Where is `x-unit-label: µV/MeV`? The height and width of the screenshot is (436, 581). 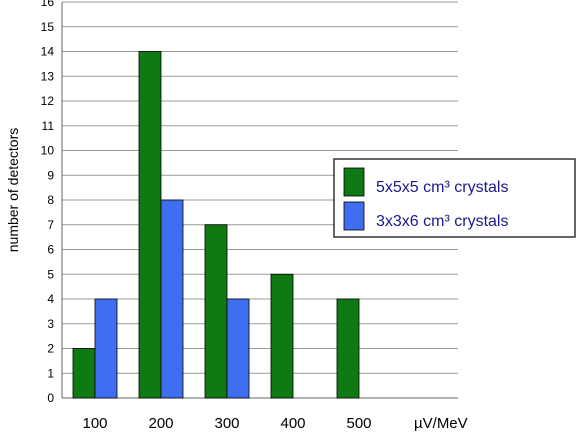 x-unit-label: µV/MeV is located at coordinates (441, 423).